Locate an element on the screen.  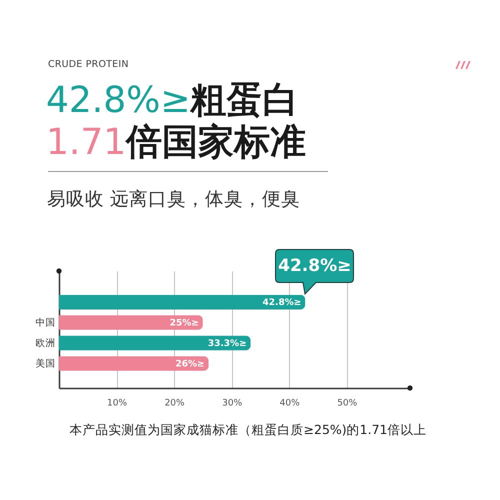
y-tick-label: 欧洲 is located at coordinates (46, 343).